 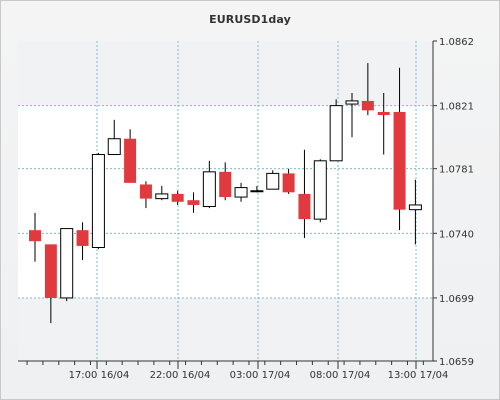 I want to click on y-tick-label: 1.0821, so click(x=456, y=107).